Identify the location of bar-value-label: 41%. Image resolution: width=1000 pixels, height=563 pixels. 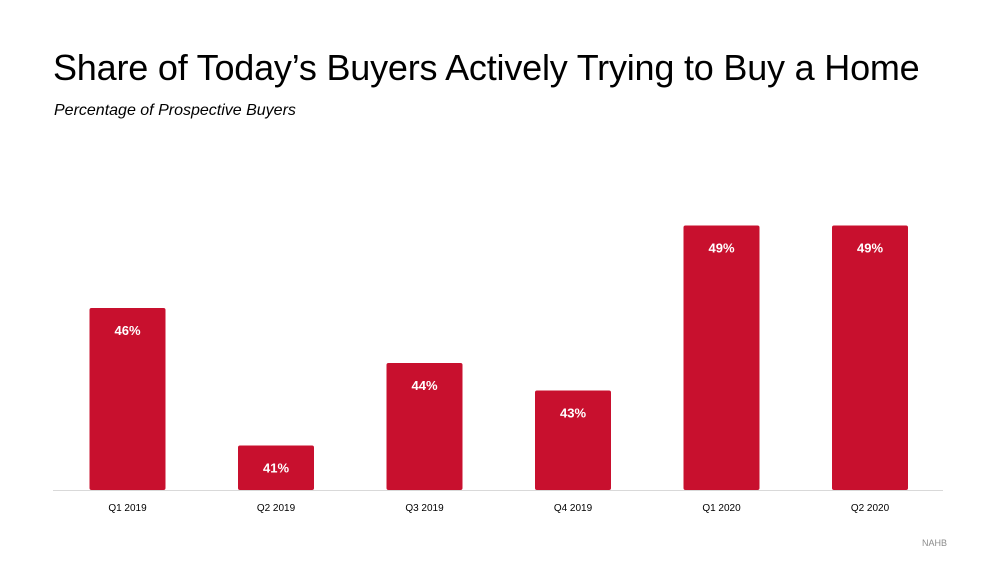
(276, 468).